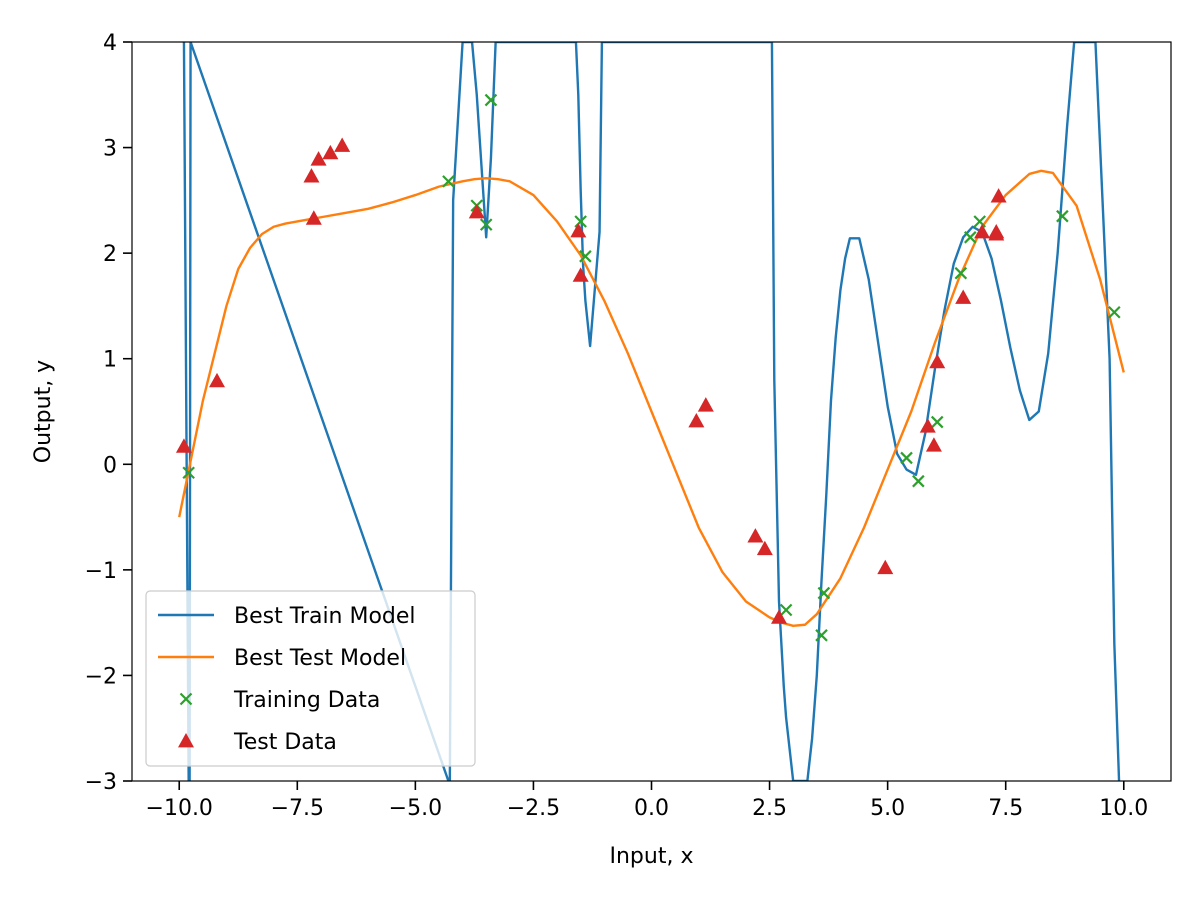  I want to click on y-tick-label: 3, so click(110, 149).